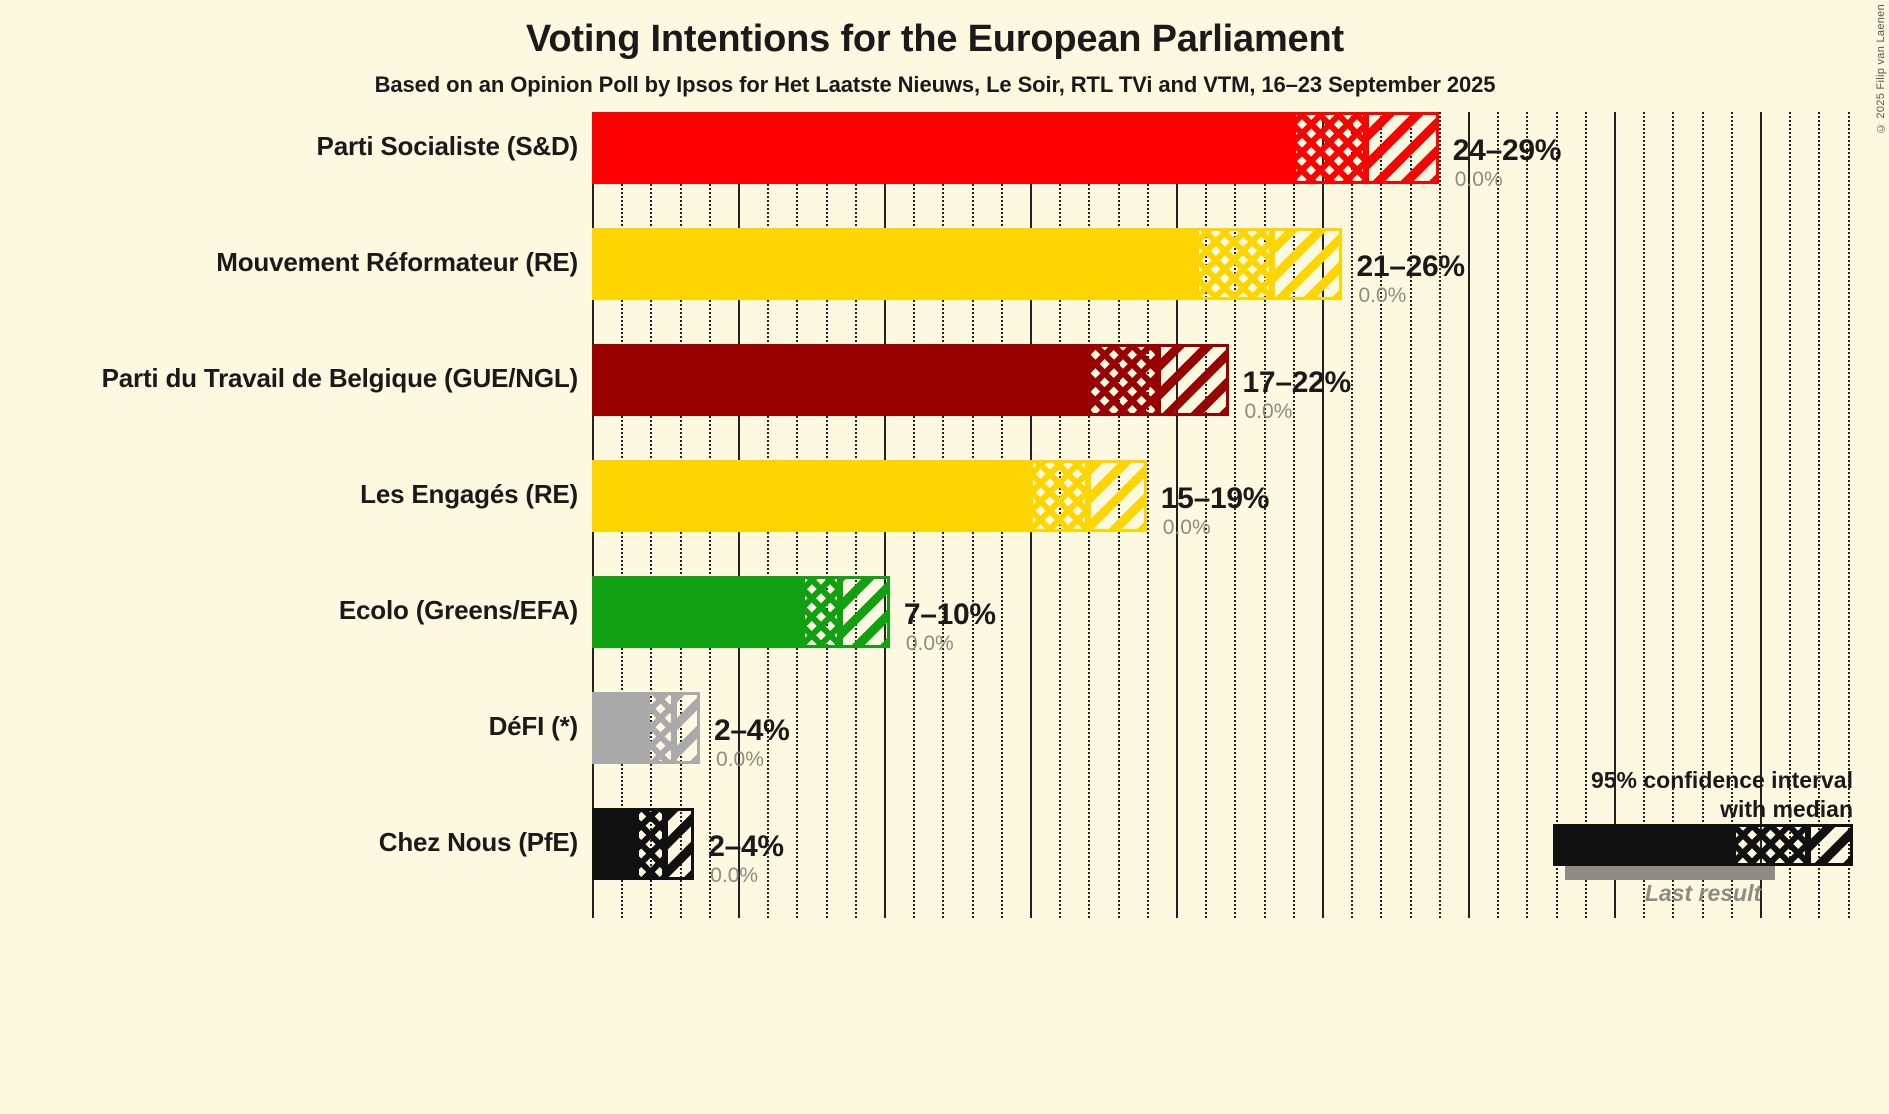 This screenshot has width=1889, height=1114. I want to click on category-label-2: Mouvement Réformateur (RE), so click(397, 262).